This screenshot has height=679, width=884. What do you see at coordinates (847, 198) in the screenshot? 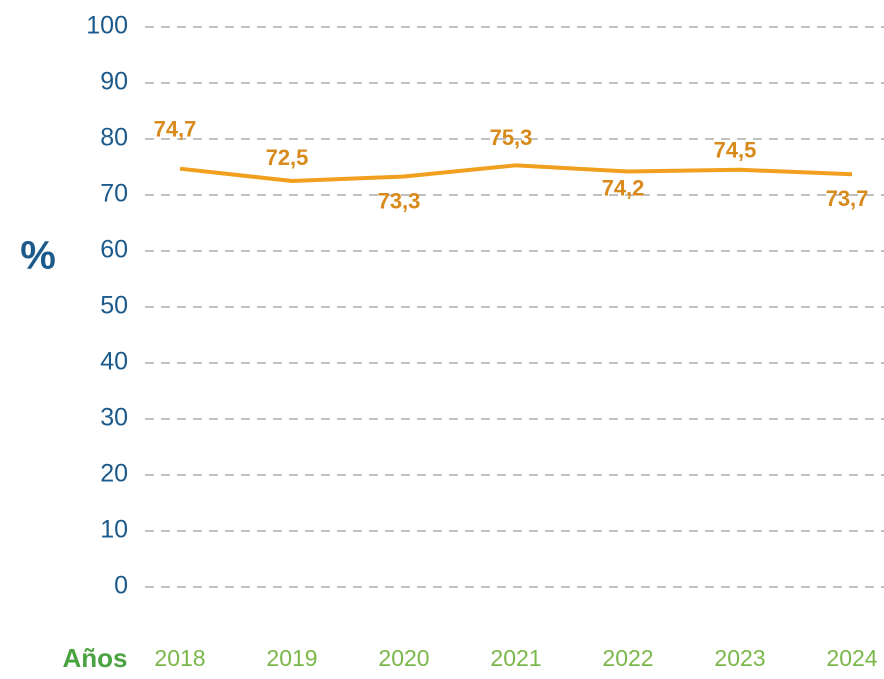
I see `data-label: 73,7` at bounding box center [847, 198].